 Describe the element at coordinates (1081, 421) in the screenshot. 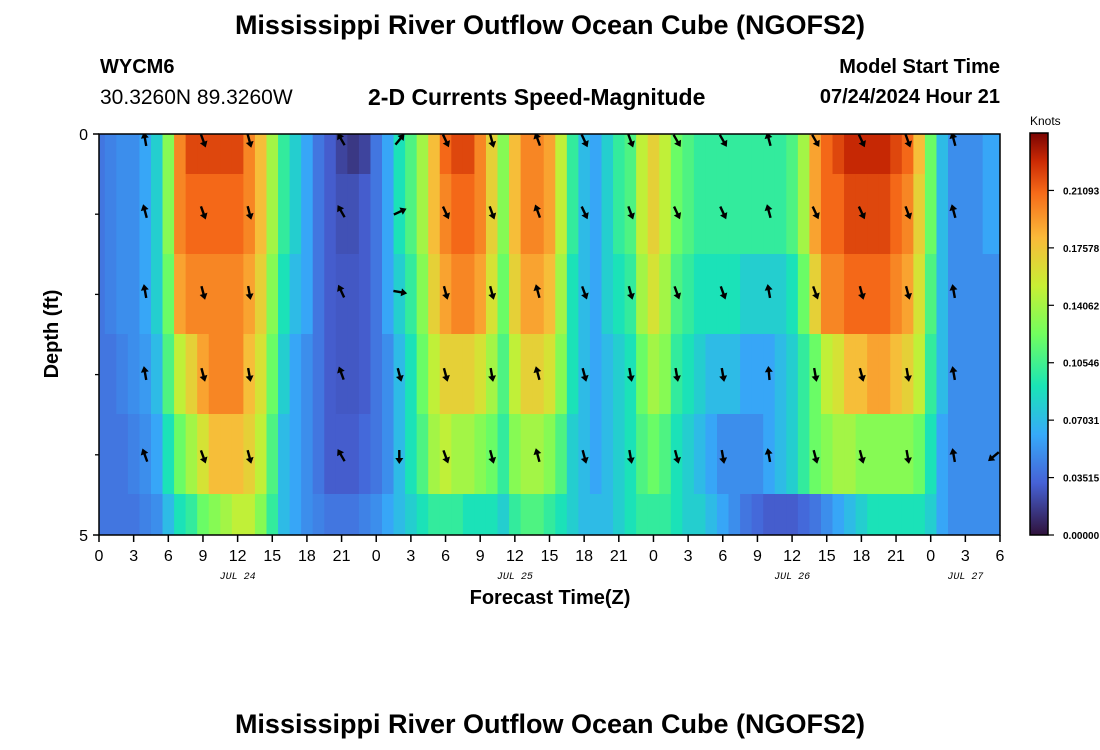

I see `colorbar-tick-label: 0.07031` at that location.